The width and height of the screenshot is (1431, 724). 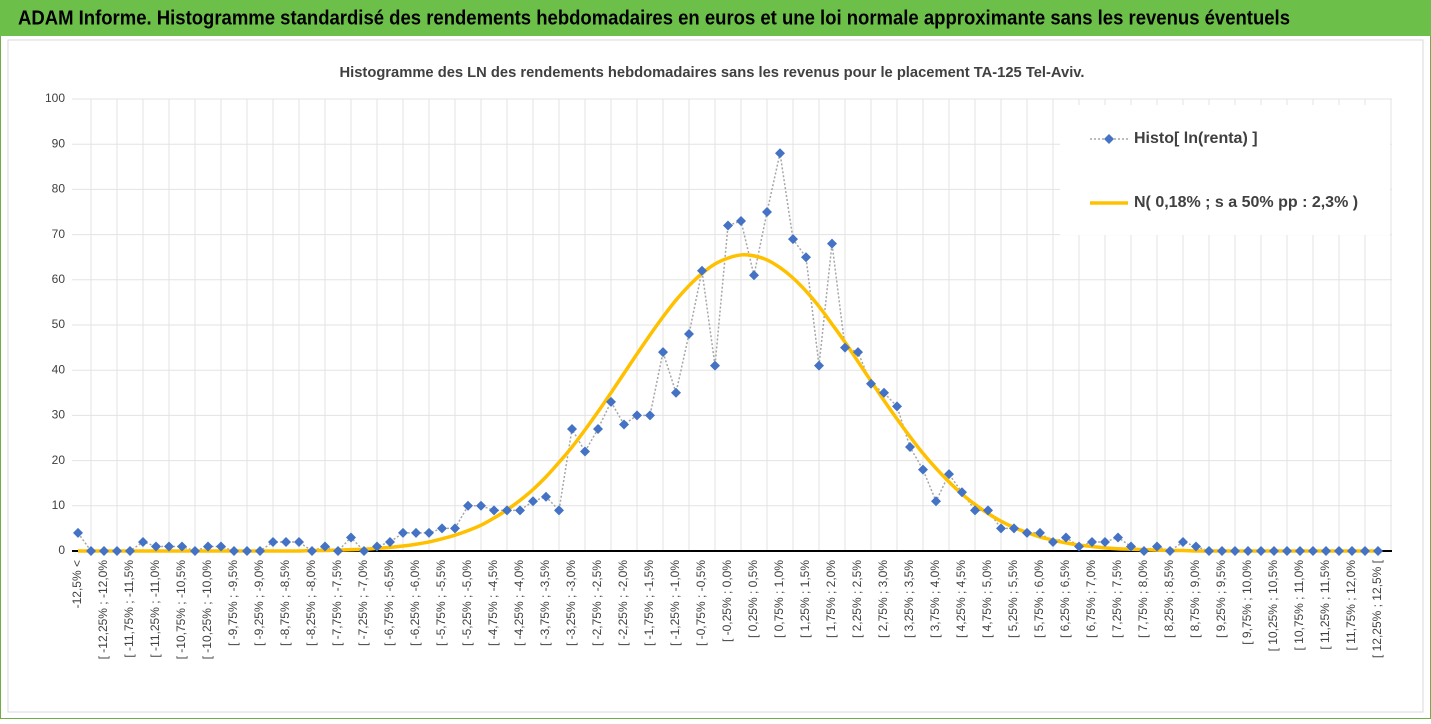 I want to click on x-tick-label: [ 11,25% ; 11,5%, so click(x=1325, y=605).